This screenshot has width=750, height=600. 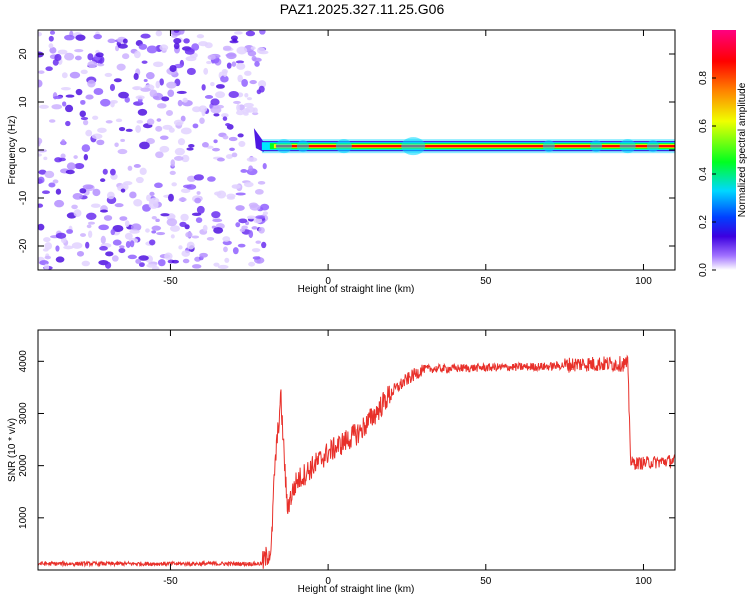 I want to click on colorbar-tick-label: 0.0, so click(x=703, y=270).